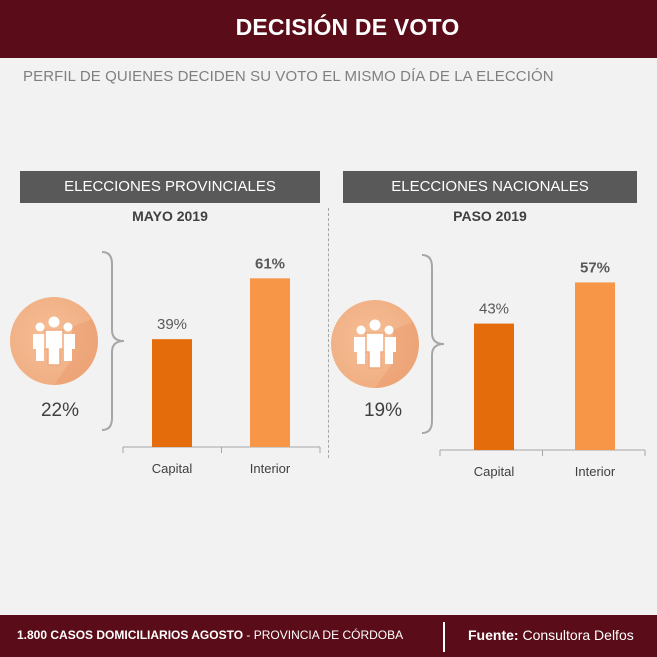  Describe the element at coordinates (172, 468) in the screenshot. I see `x-tick-label-provincial-capital: Capital` at that location.